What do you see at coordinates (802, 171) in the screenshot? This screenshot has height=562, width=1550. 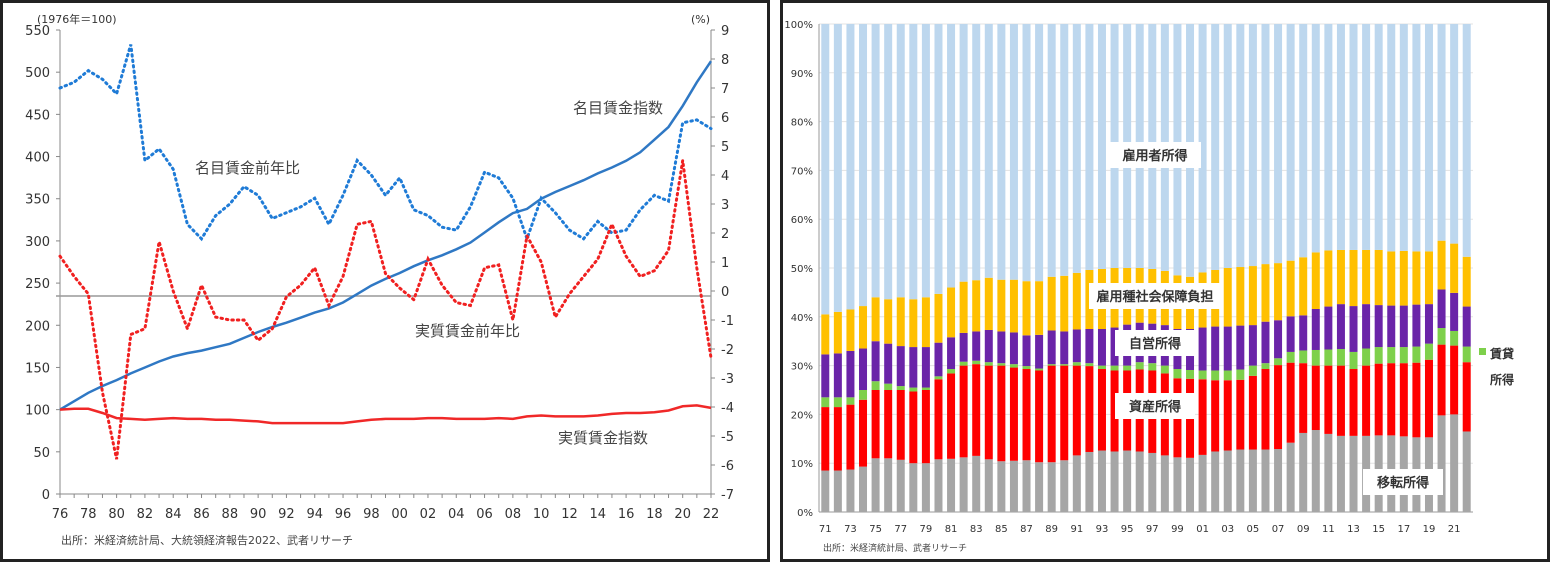 I see `y-tick-label: 70%` at bounding box center [802, 171].